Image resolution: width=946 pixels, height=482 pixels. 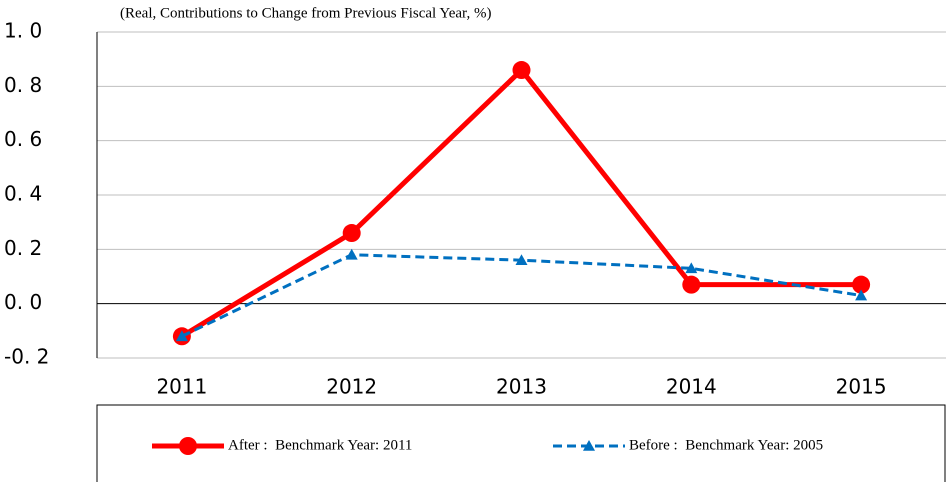 What do you see at coordinates (320, 445) in the screenshot?
I see `legend-label: After : Benchmark Year: 2011` at bounding box center [320, 445].